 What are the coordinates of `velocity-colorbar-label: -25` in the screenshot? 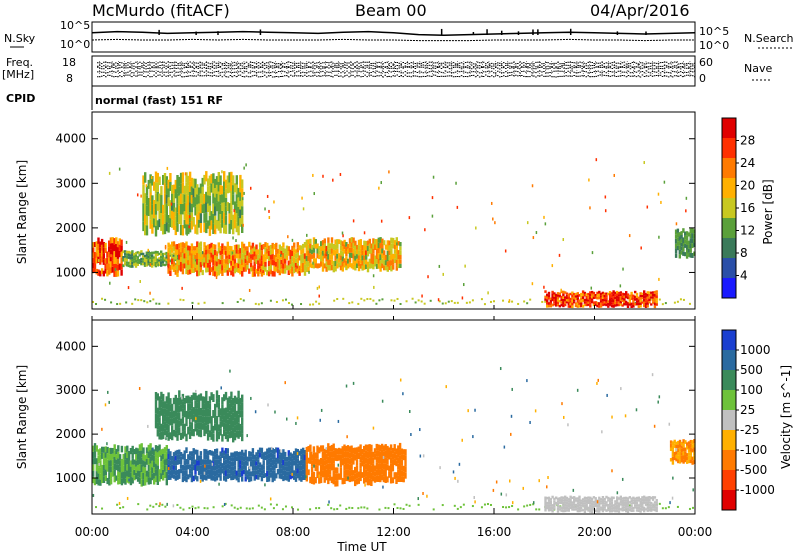 It's located at (750, 430).